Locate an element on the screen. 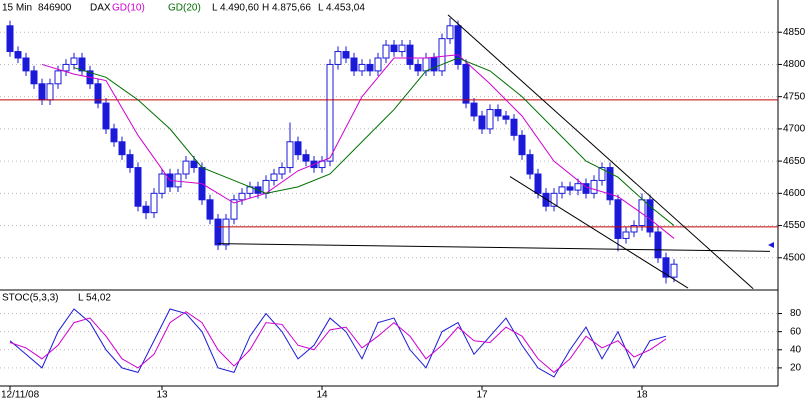  price-marker is located at coordinates (771, 245).